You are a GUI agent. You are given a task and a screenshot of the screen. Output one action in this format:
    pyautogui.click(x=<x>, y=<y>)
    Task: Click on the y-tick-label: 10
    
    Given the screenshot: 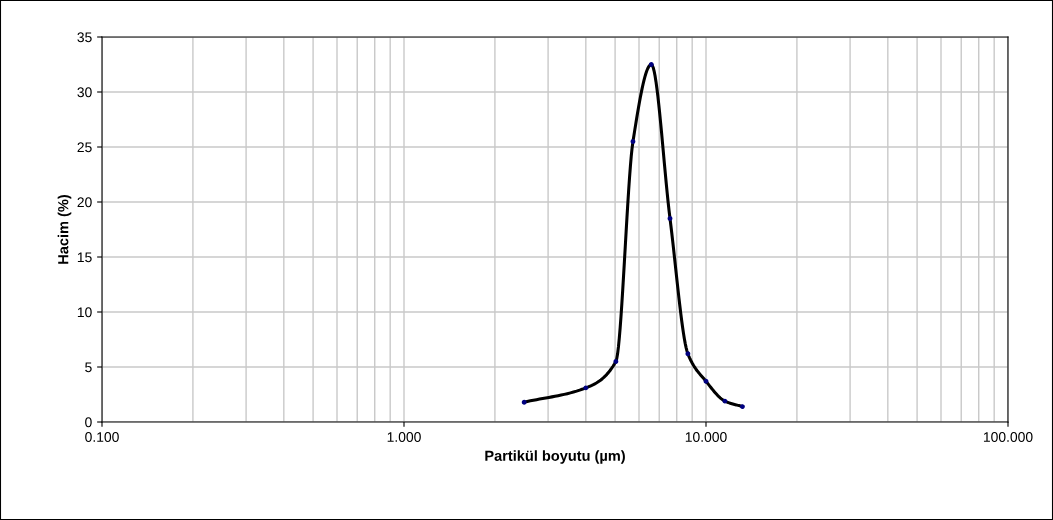 What is the action you would take?
    pyautogui.click(x=84, y=312)
    